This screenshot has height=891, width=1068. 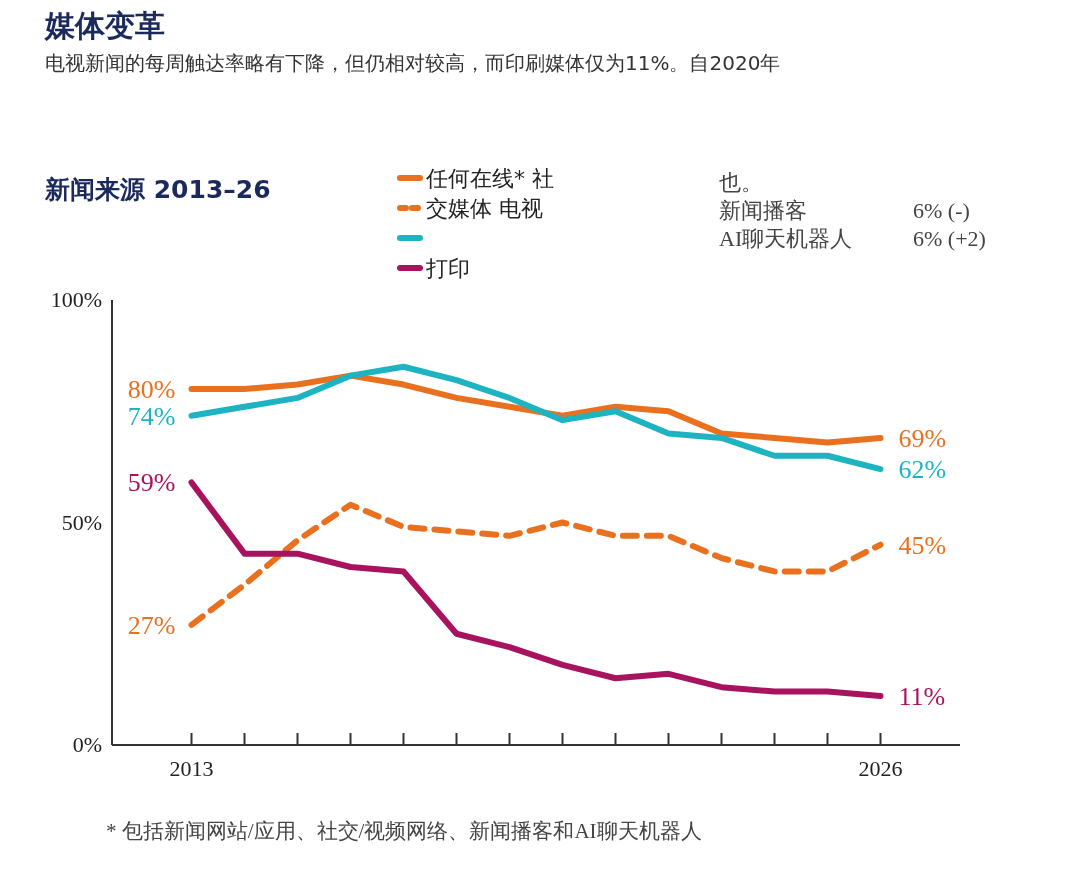 What do you see at coordinates (87, 744) in the screenshot?
I see `y-tick-label: 0%` at bounding box center [87, 744].